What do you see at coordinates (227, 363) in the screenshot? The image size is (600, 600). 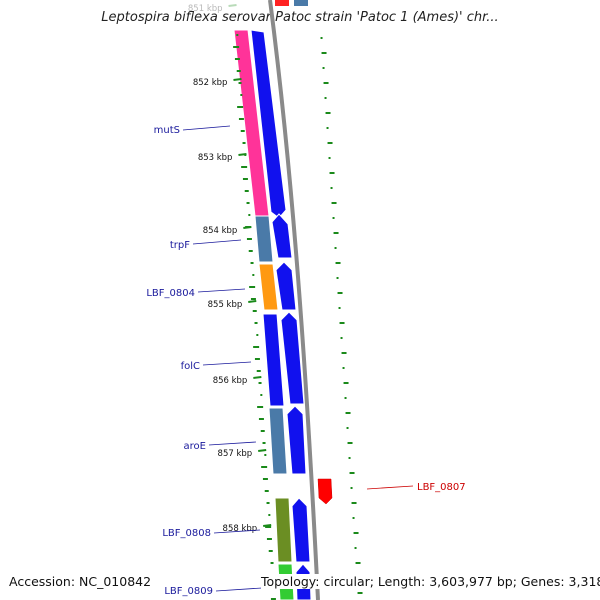 I see `leader-folC` at bounding box center [227, 363].